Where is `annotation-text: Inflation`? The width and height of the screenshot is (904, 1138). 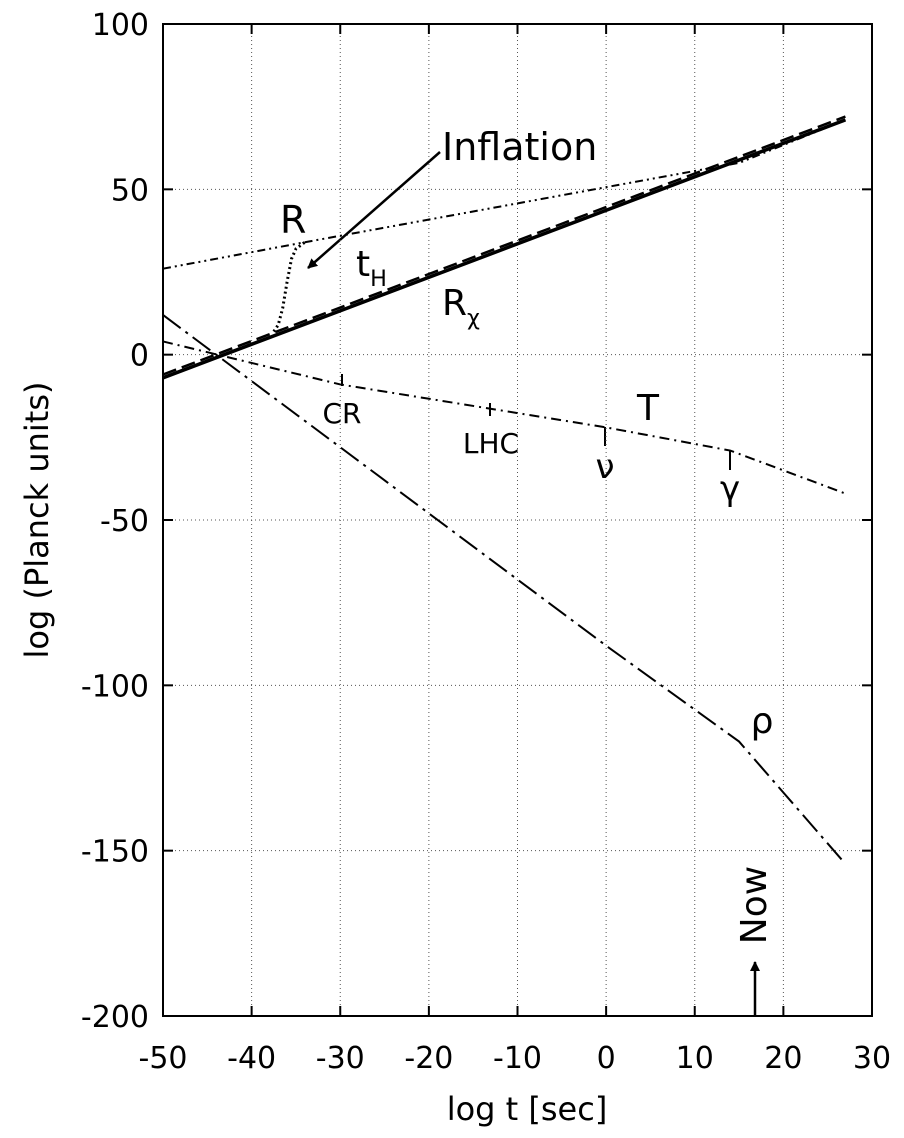
annotation-text: Inflation is located at coordinates (519, 147).